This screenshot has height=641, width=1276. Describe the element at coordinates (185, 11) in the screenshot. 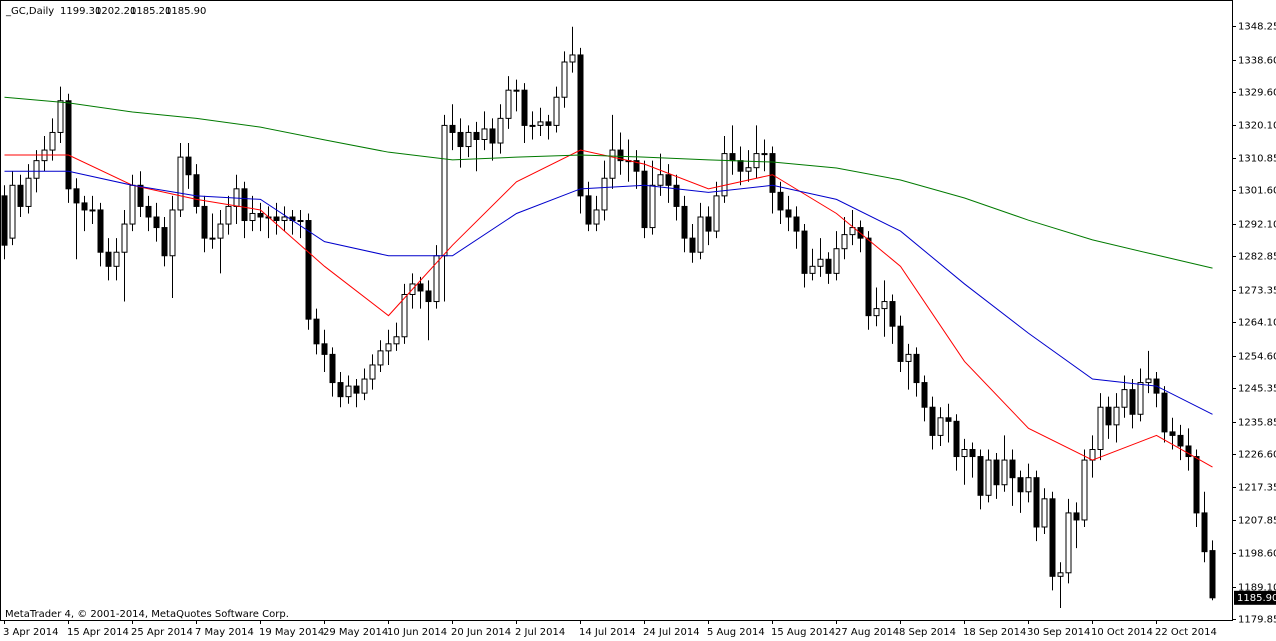

I see `header-close: 1185.90` at that location.